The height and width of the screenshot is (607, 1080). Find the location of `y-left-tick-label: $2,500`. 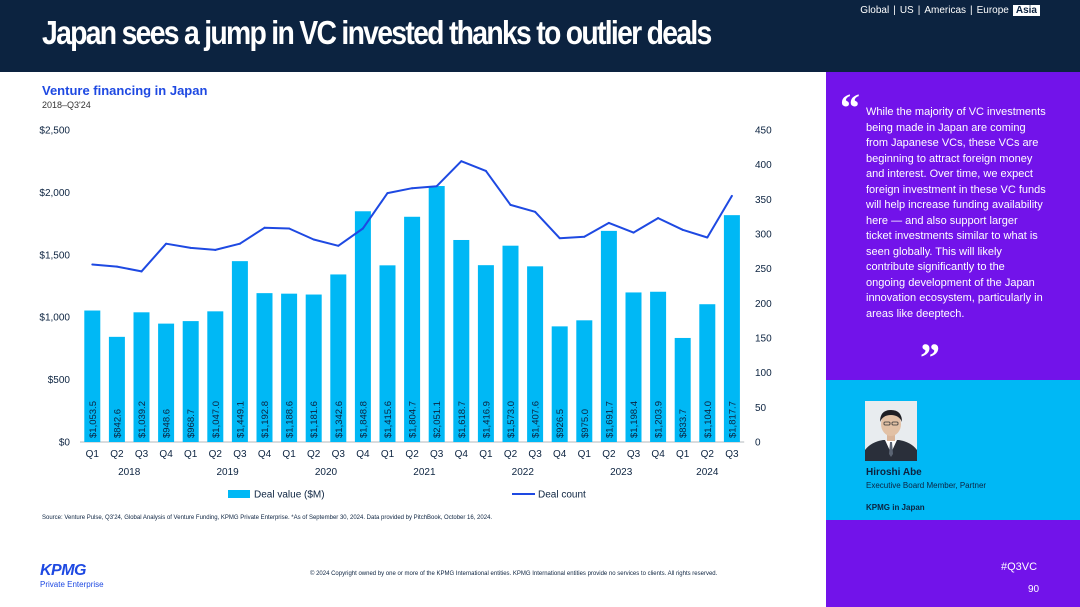

y-left-tick-label: $2,500 is located at coordinates (54, 131).